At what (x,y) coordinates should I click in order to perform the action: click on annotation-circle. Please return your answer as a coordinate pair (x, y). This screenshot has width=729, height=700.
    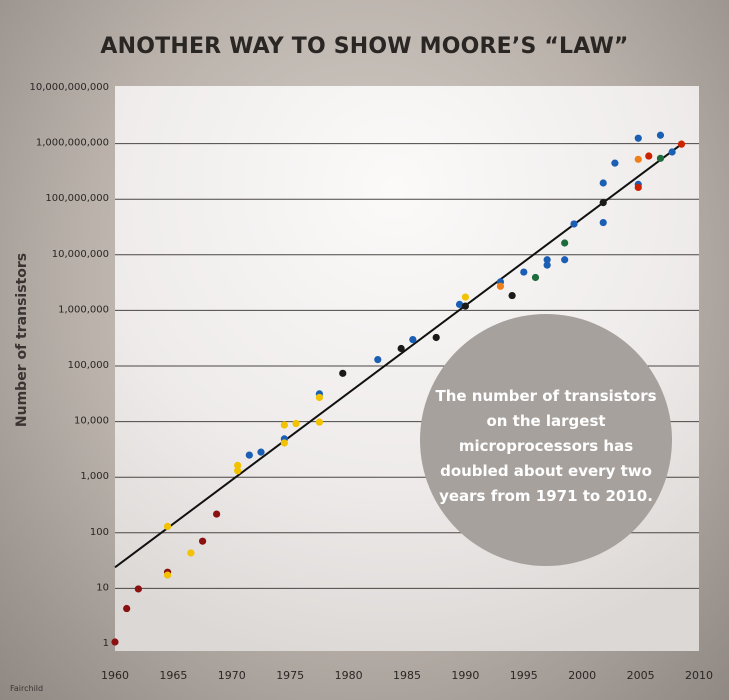
    Looking at the image, I should click on (546, 440).